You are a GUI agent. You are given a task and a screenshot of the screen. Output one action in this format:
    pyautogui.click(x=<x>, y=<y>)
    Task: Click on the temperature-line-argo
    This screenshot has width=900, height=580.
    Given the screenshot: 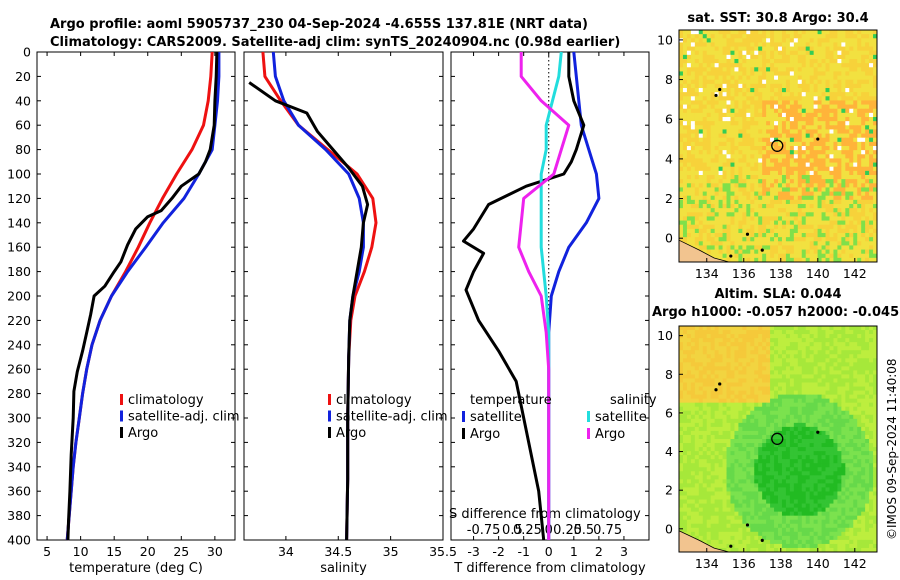 What is the action you would take?
    pyautogui.click(x=142, y=296)
    